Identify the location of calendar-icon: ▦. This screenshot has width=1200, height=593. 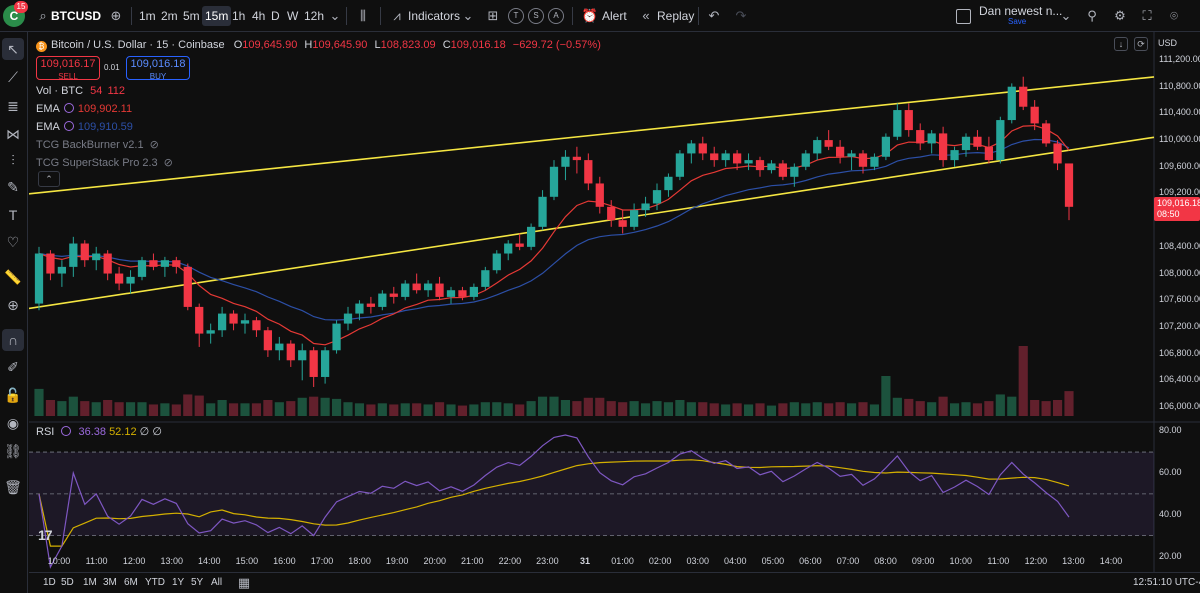
(244, 582).